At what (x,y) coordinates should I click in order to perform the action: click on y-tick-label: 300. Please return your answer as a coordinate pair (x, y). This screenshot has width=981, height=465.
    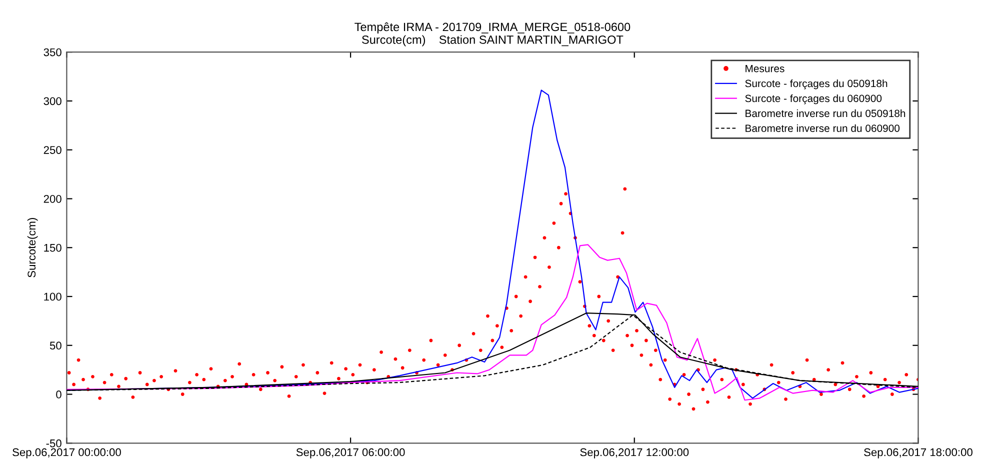
    Looking at the image, I should click on (53, 101).